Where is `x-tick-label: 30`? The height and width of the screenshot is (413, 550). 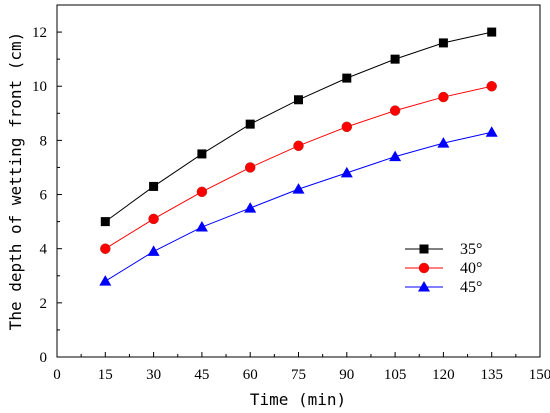
x-tick-label: 30 is located at coordinates (153, 375).